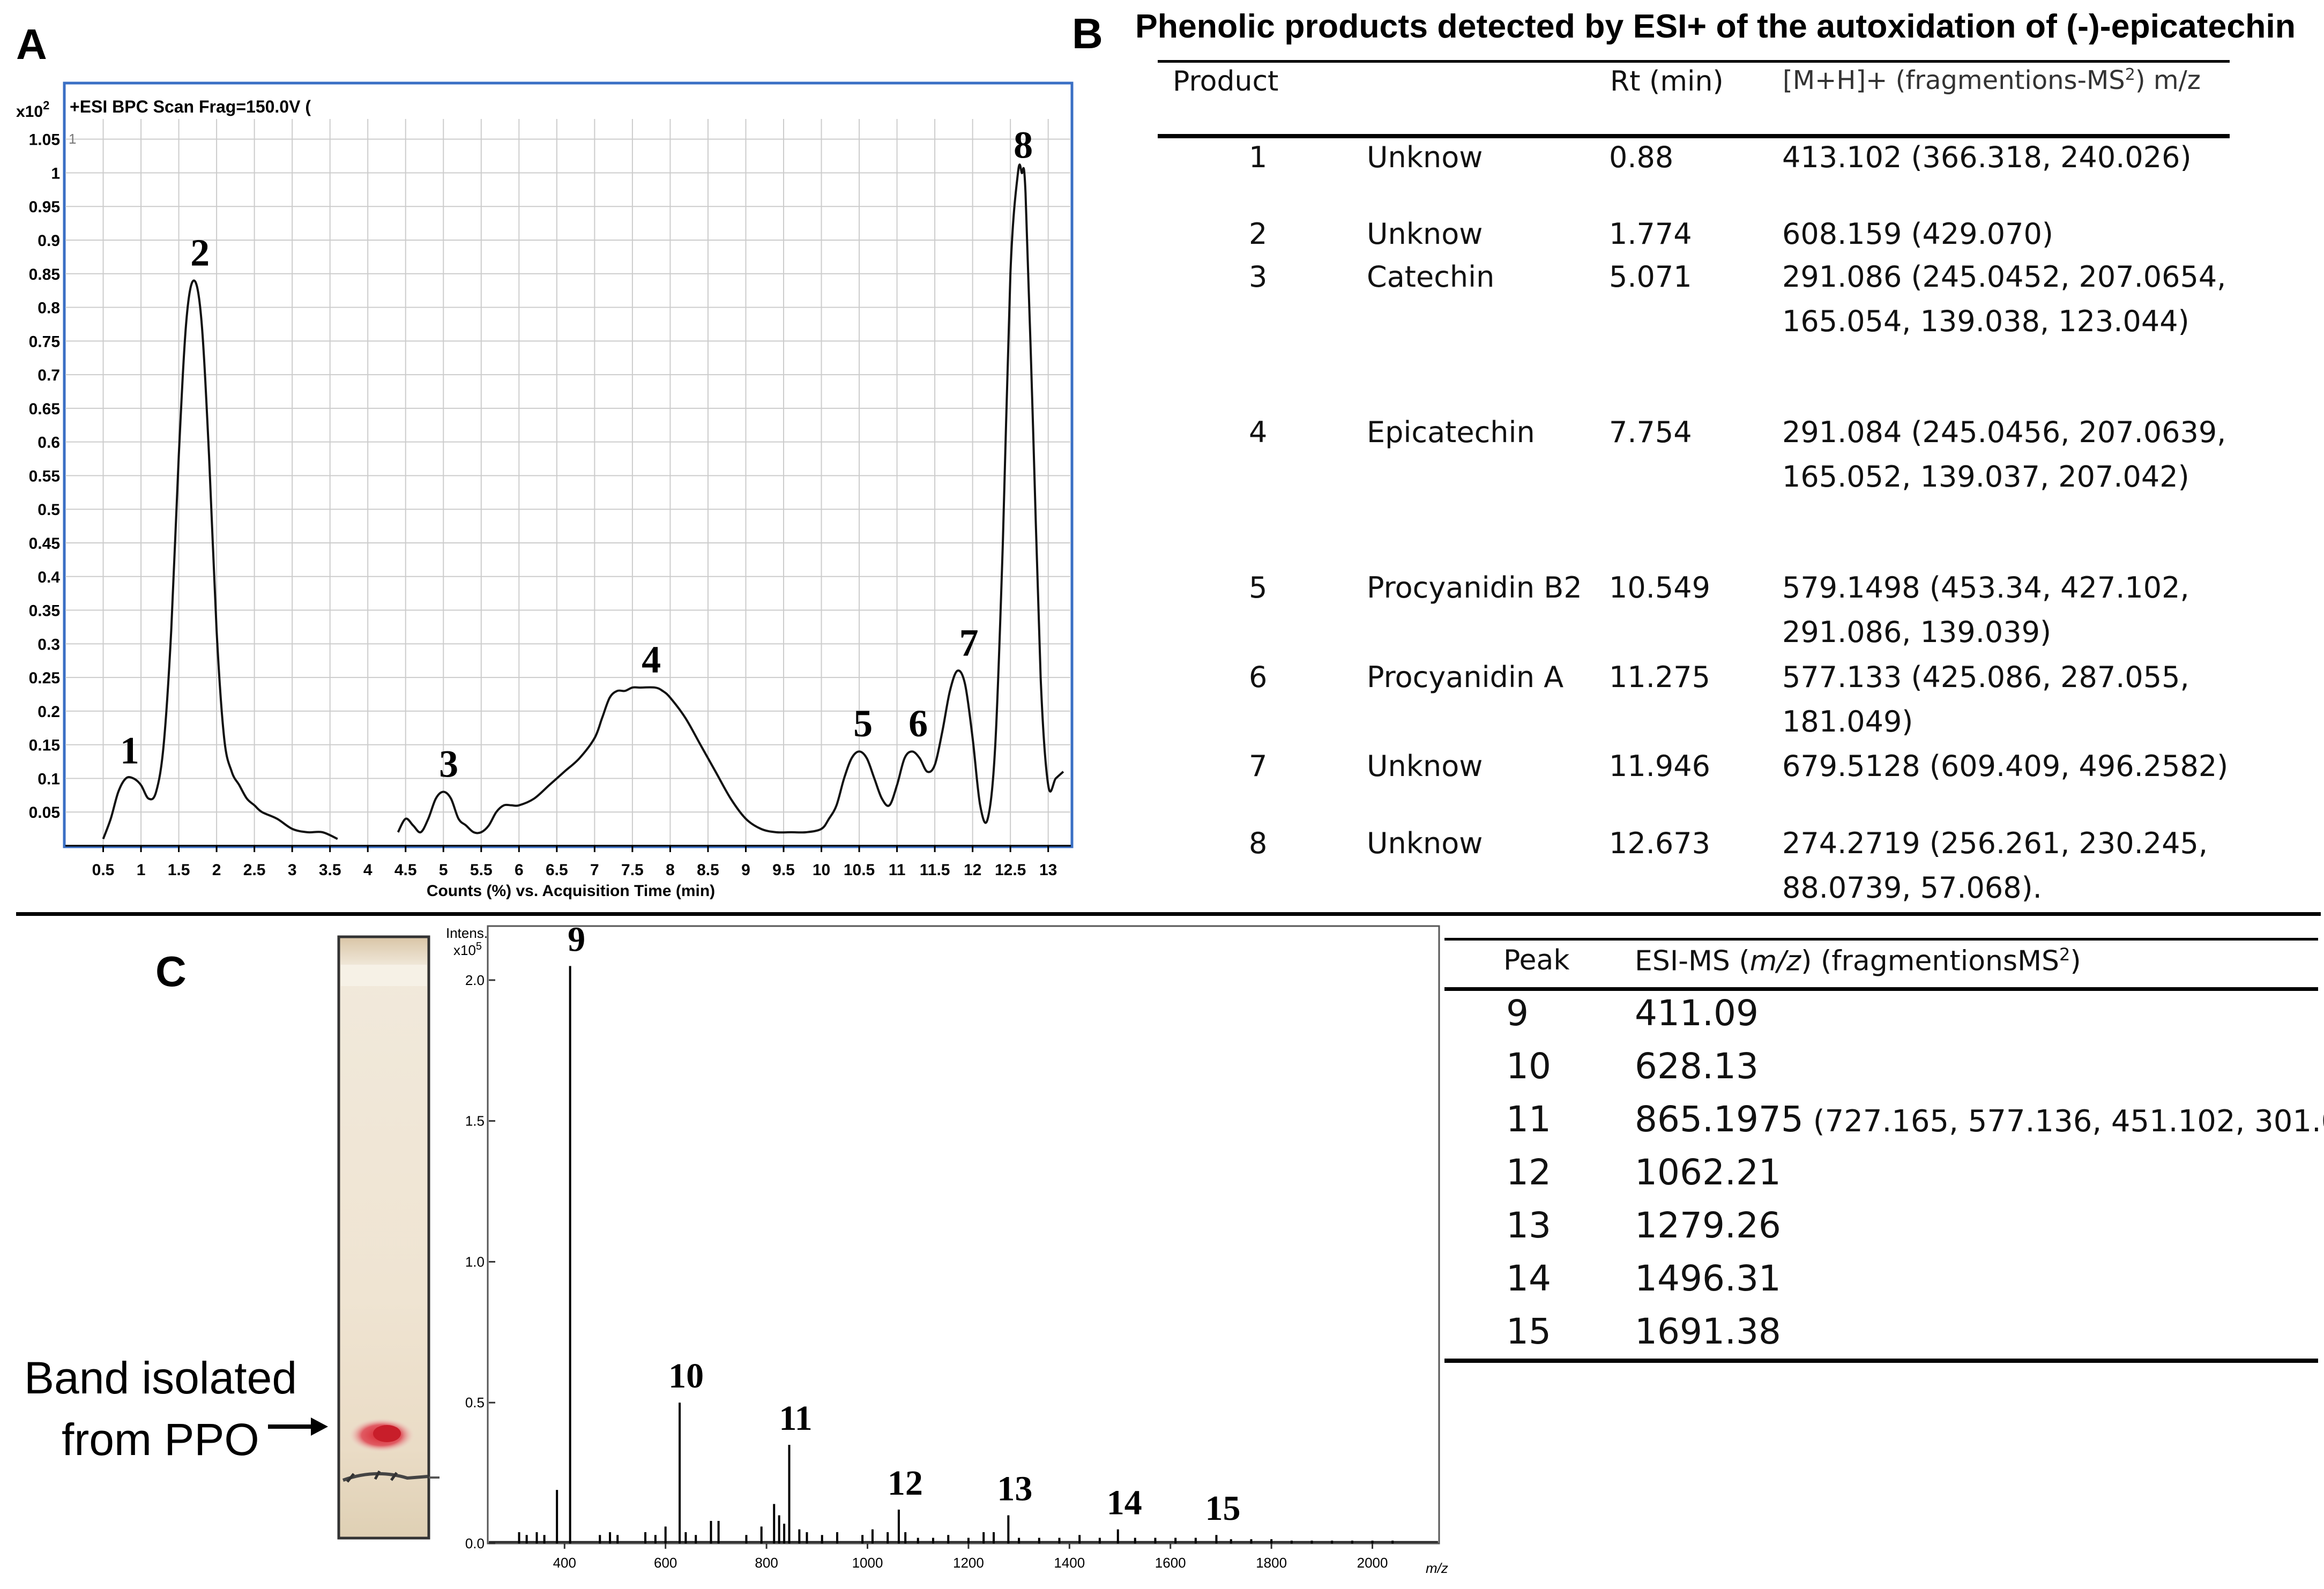  I want to click on row-mz: 1691.38, so click(1708, 1331).